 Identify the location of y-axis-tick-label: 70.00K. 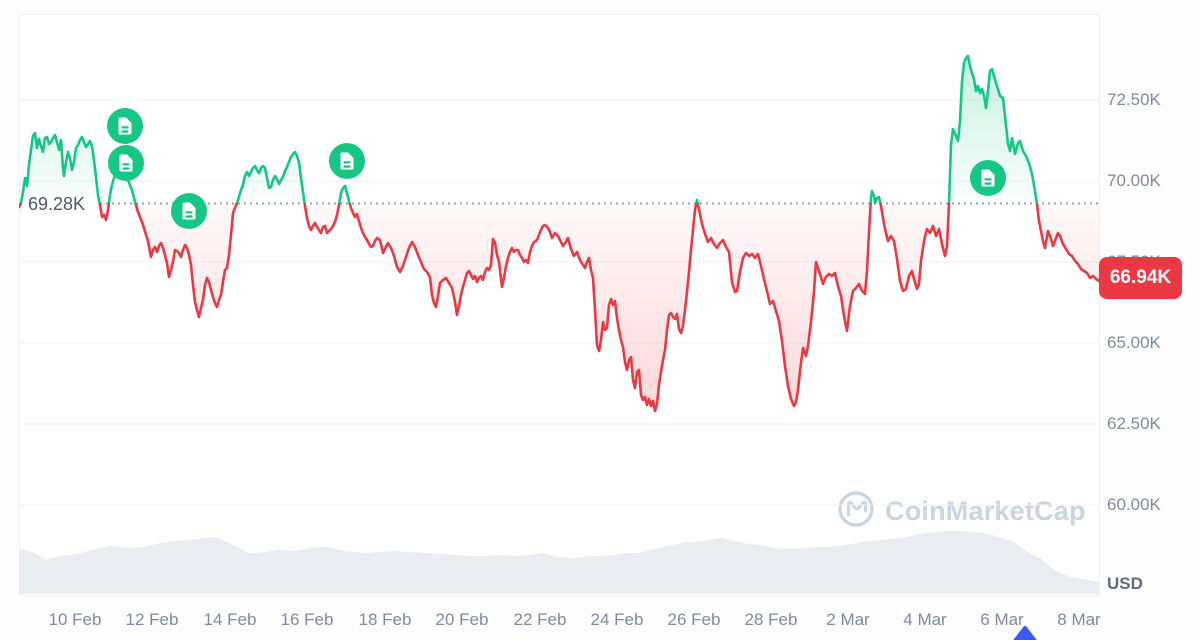
(1134, 180).